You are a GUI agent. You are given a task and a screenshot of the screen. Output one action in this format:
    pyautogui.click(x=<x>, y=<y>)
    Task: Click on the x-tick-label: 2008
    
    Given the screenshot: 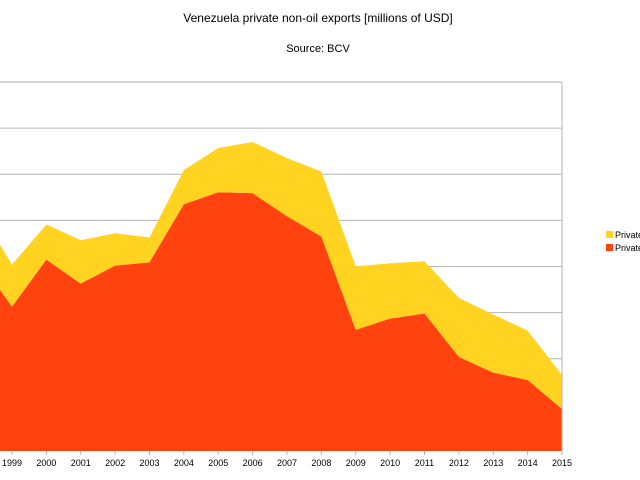 What is the action you would take?
    pyautogui.click(x=321, y=463)
    